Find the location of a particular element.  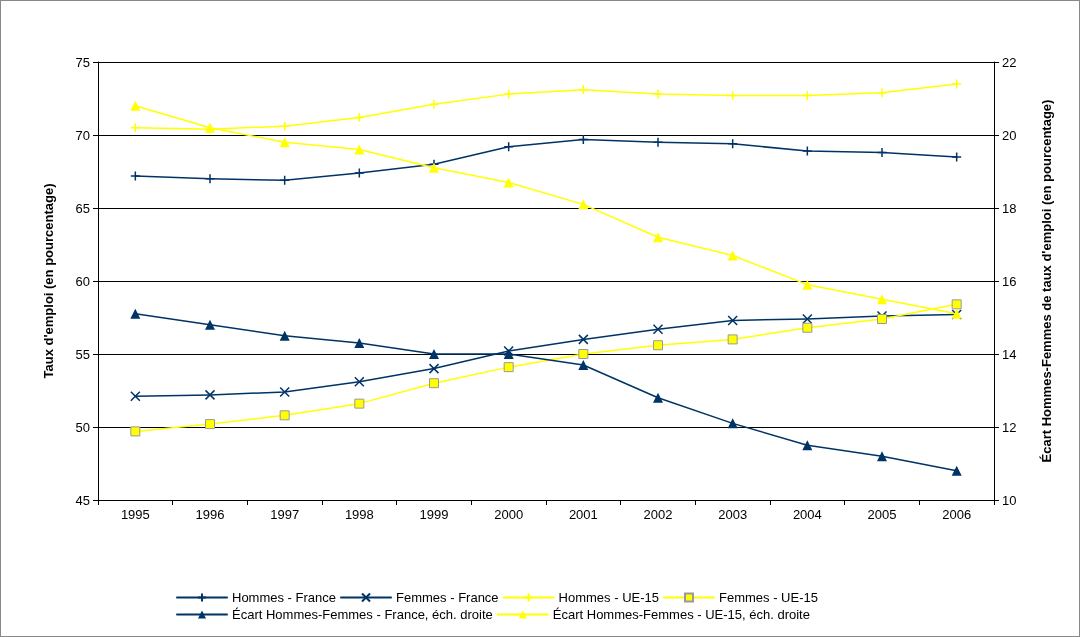

y2-tick-label: 18 is located at coordinates (1009, 208).